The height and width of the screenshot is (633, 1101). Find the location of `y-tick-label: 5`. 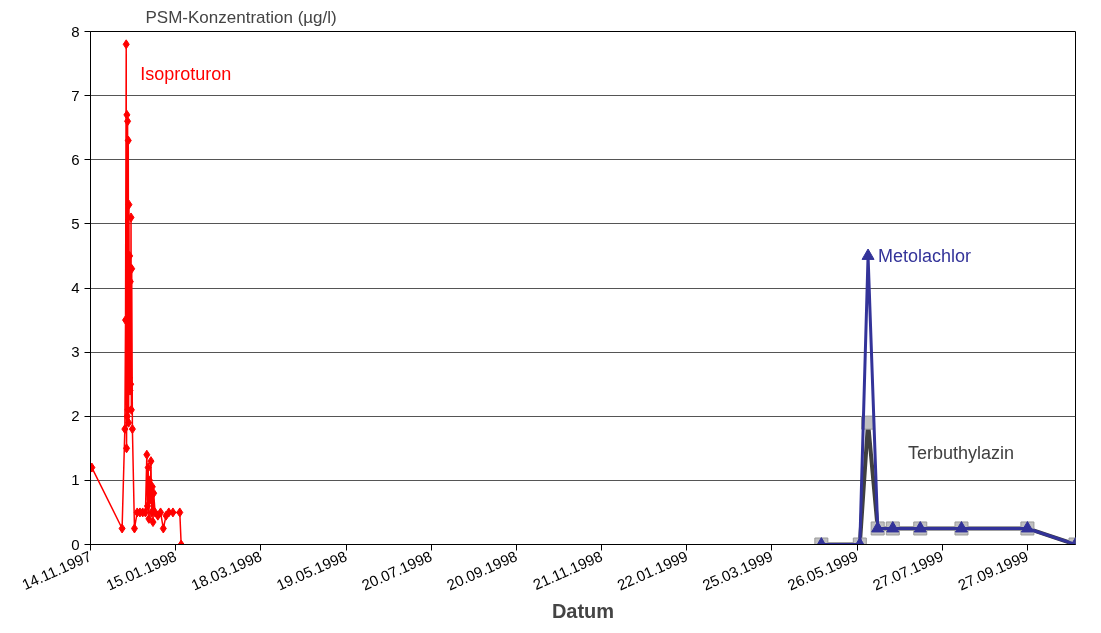

y-tick-label: 5 is located at coordinates (75, 223).